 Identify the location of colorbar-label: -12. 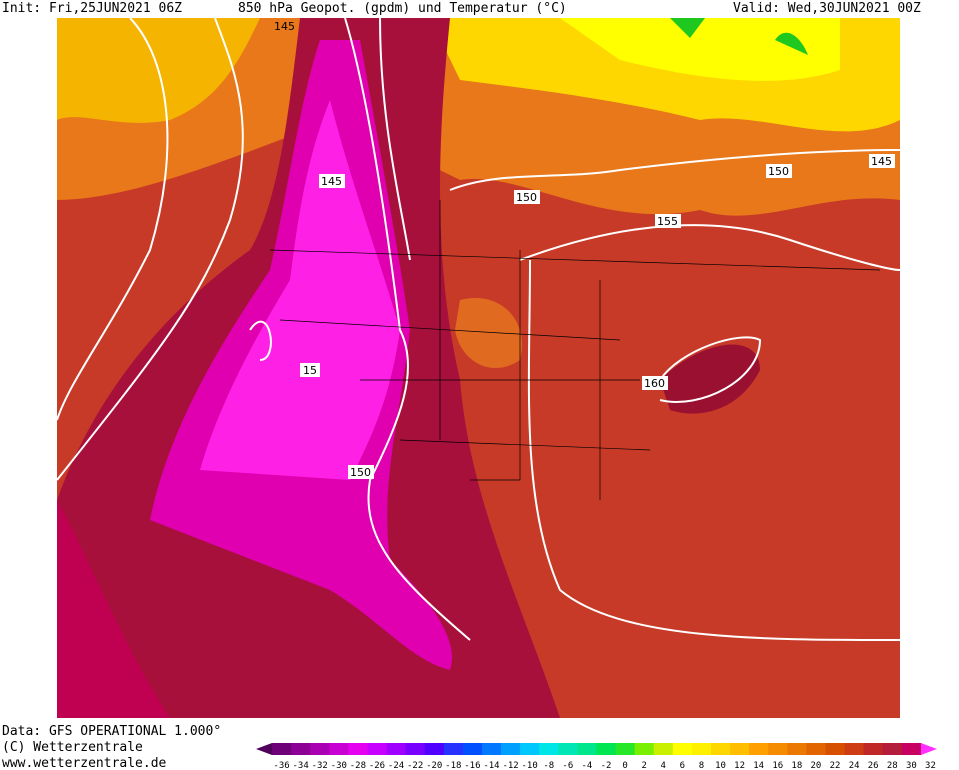
(510, 765).